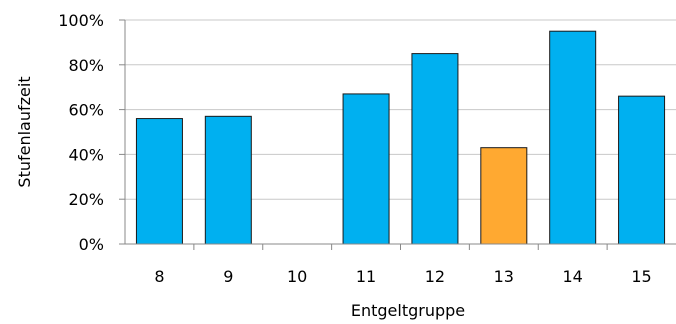  Describe the element at coordinates (228, 276) in the screenshot. I see `x-tick-label: 9` at that location.